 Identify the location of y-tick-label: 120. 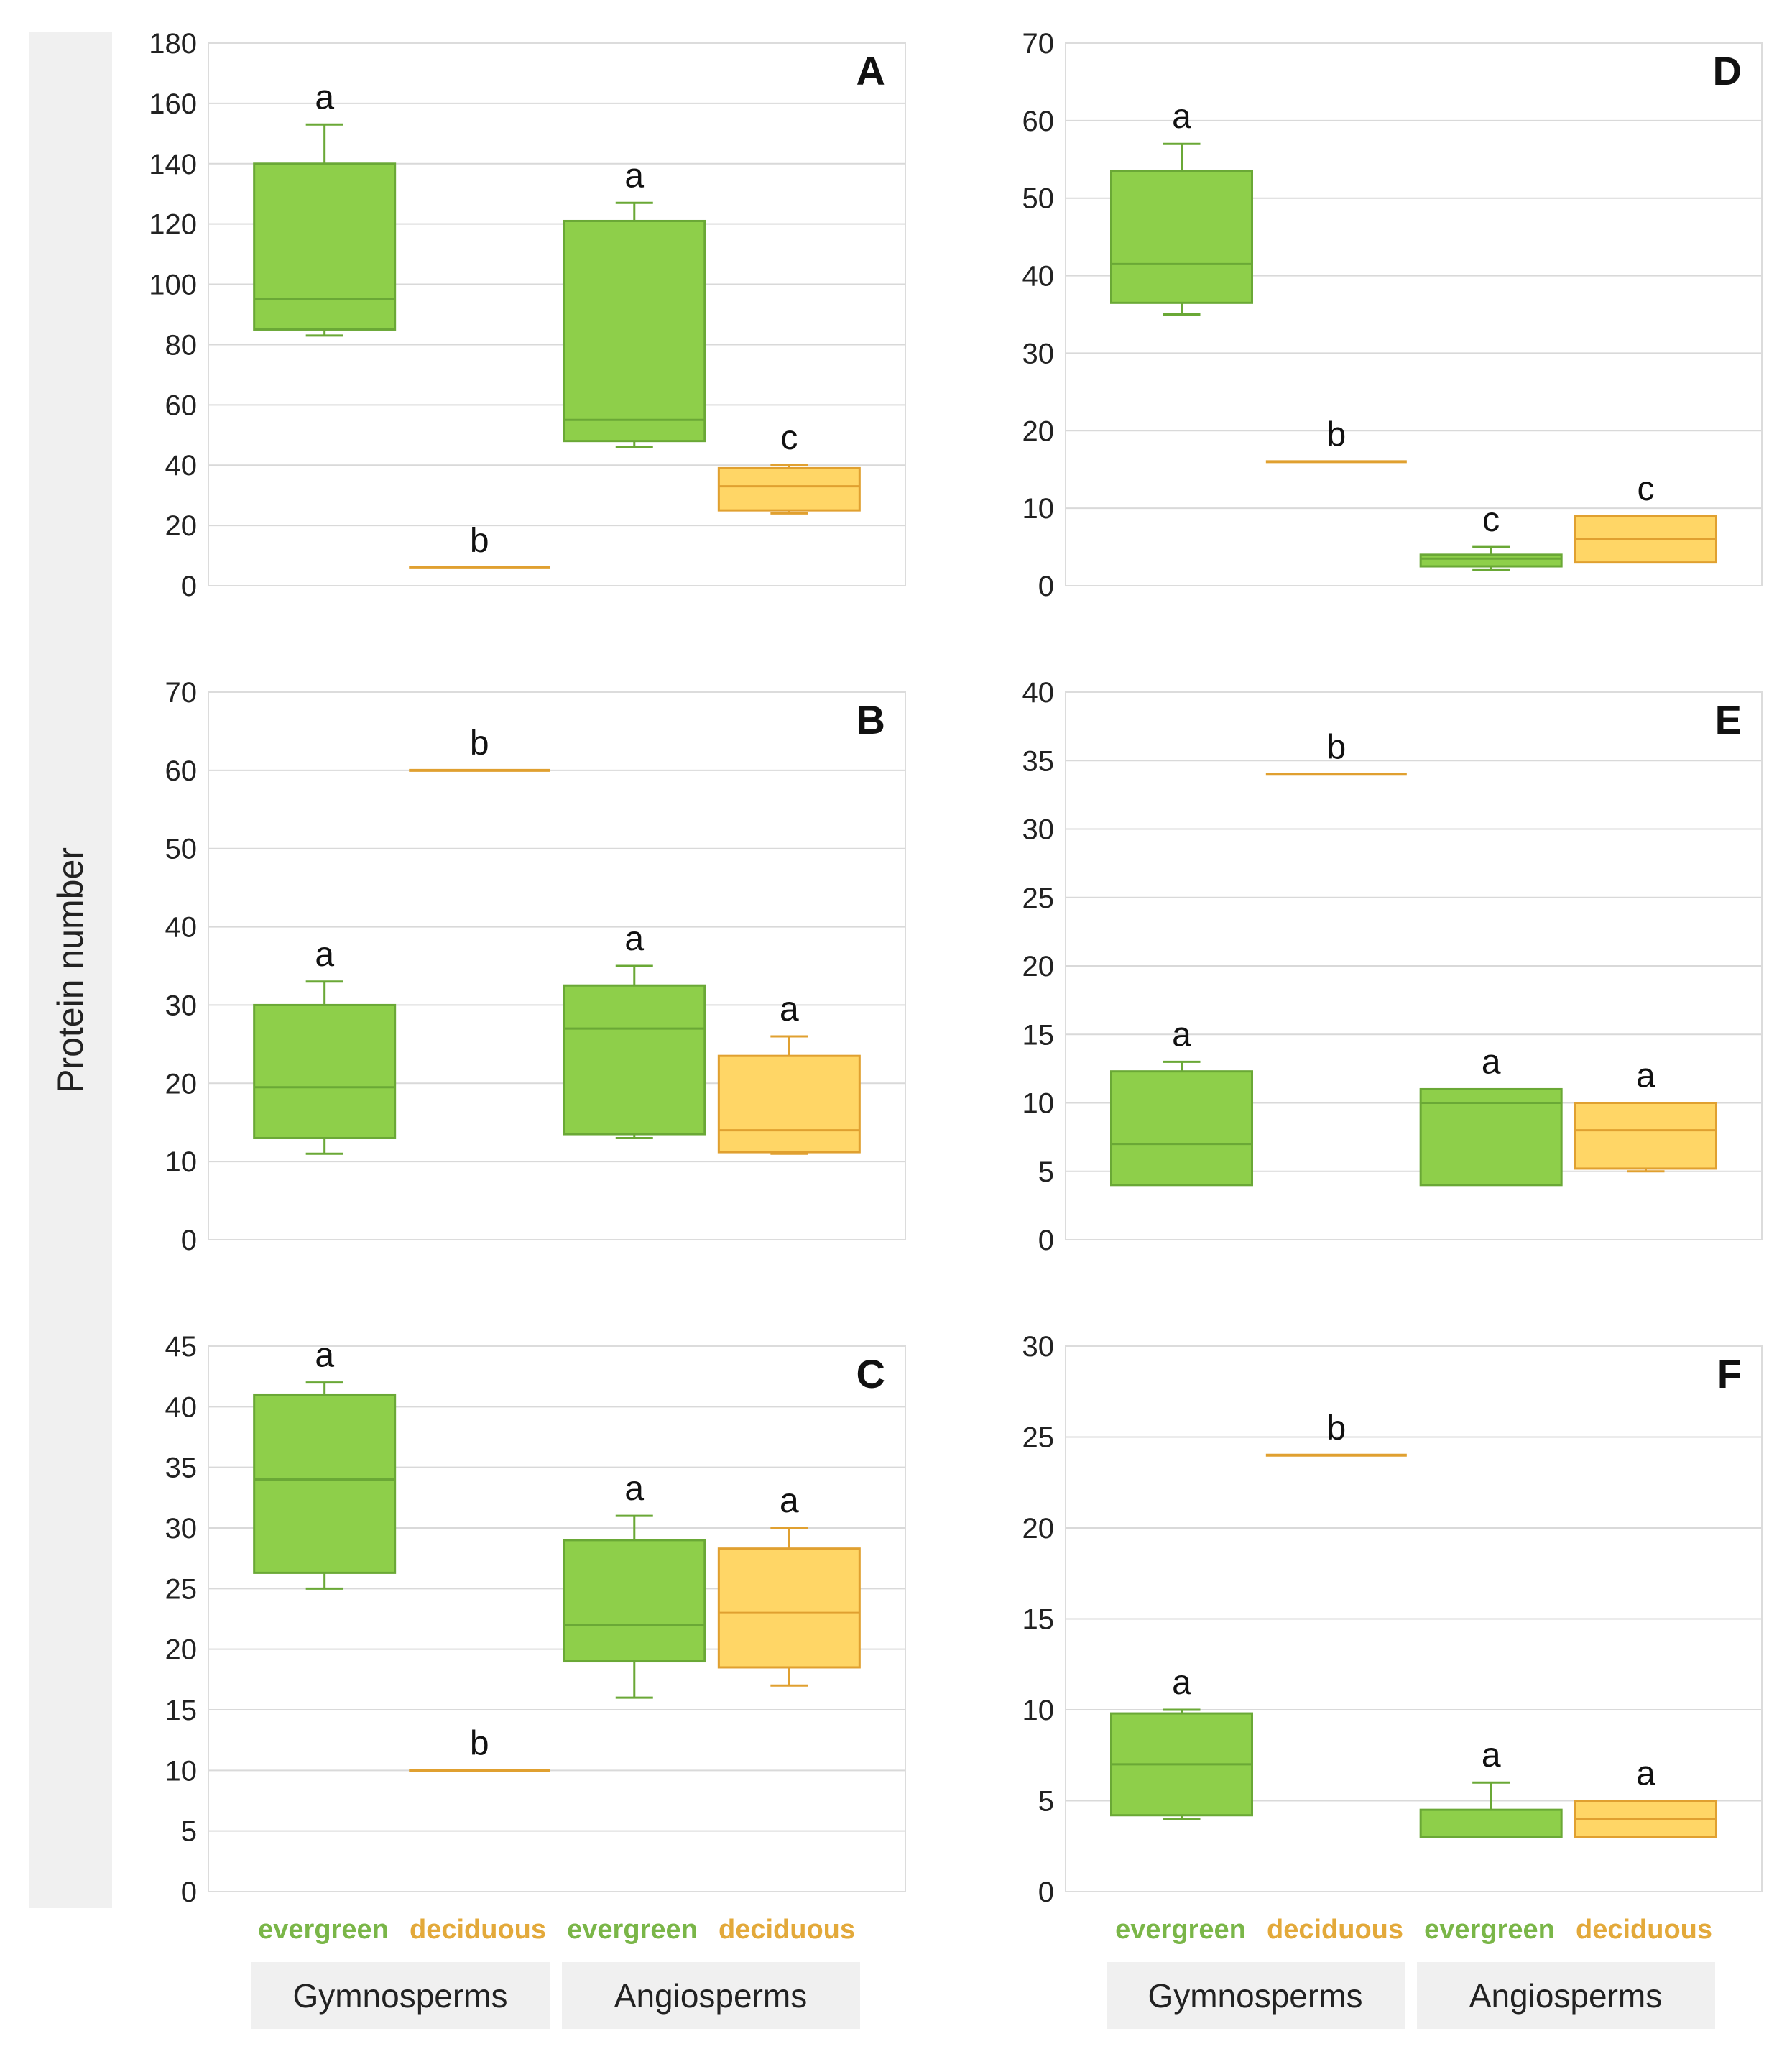
(173, 225).